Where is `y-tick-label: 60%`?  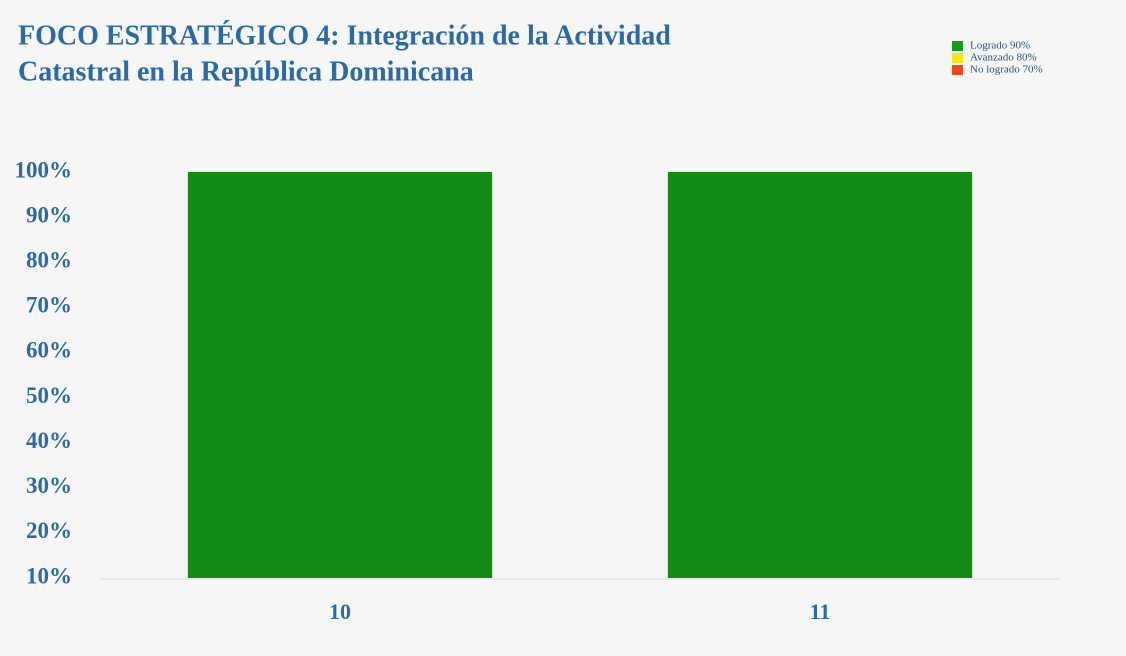
y-tick-label: 60% is located at coordinates (49, 350).